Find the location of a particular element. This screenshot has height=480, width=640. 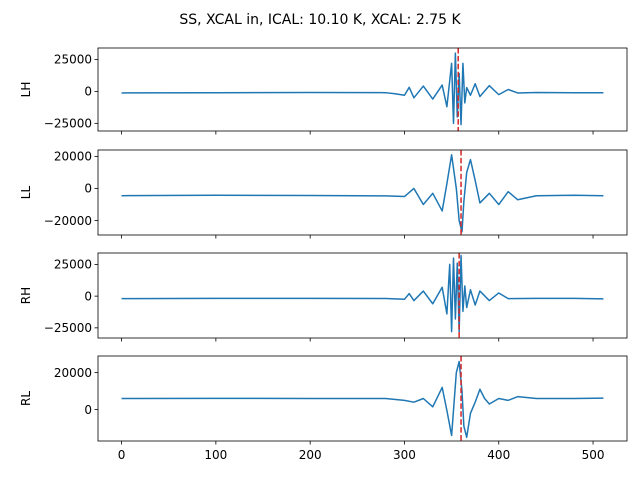

axes-frame is located at coordinates (362, 89).